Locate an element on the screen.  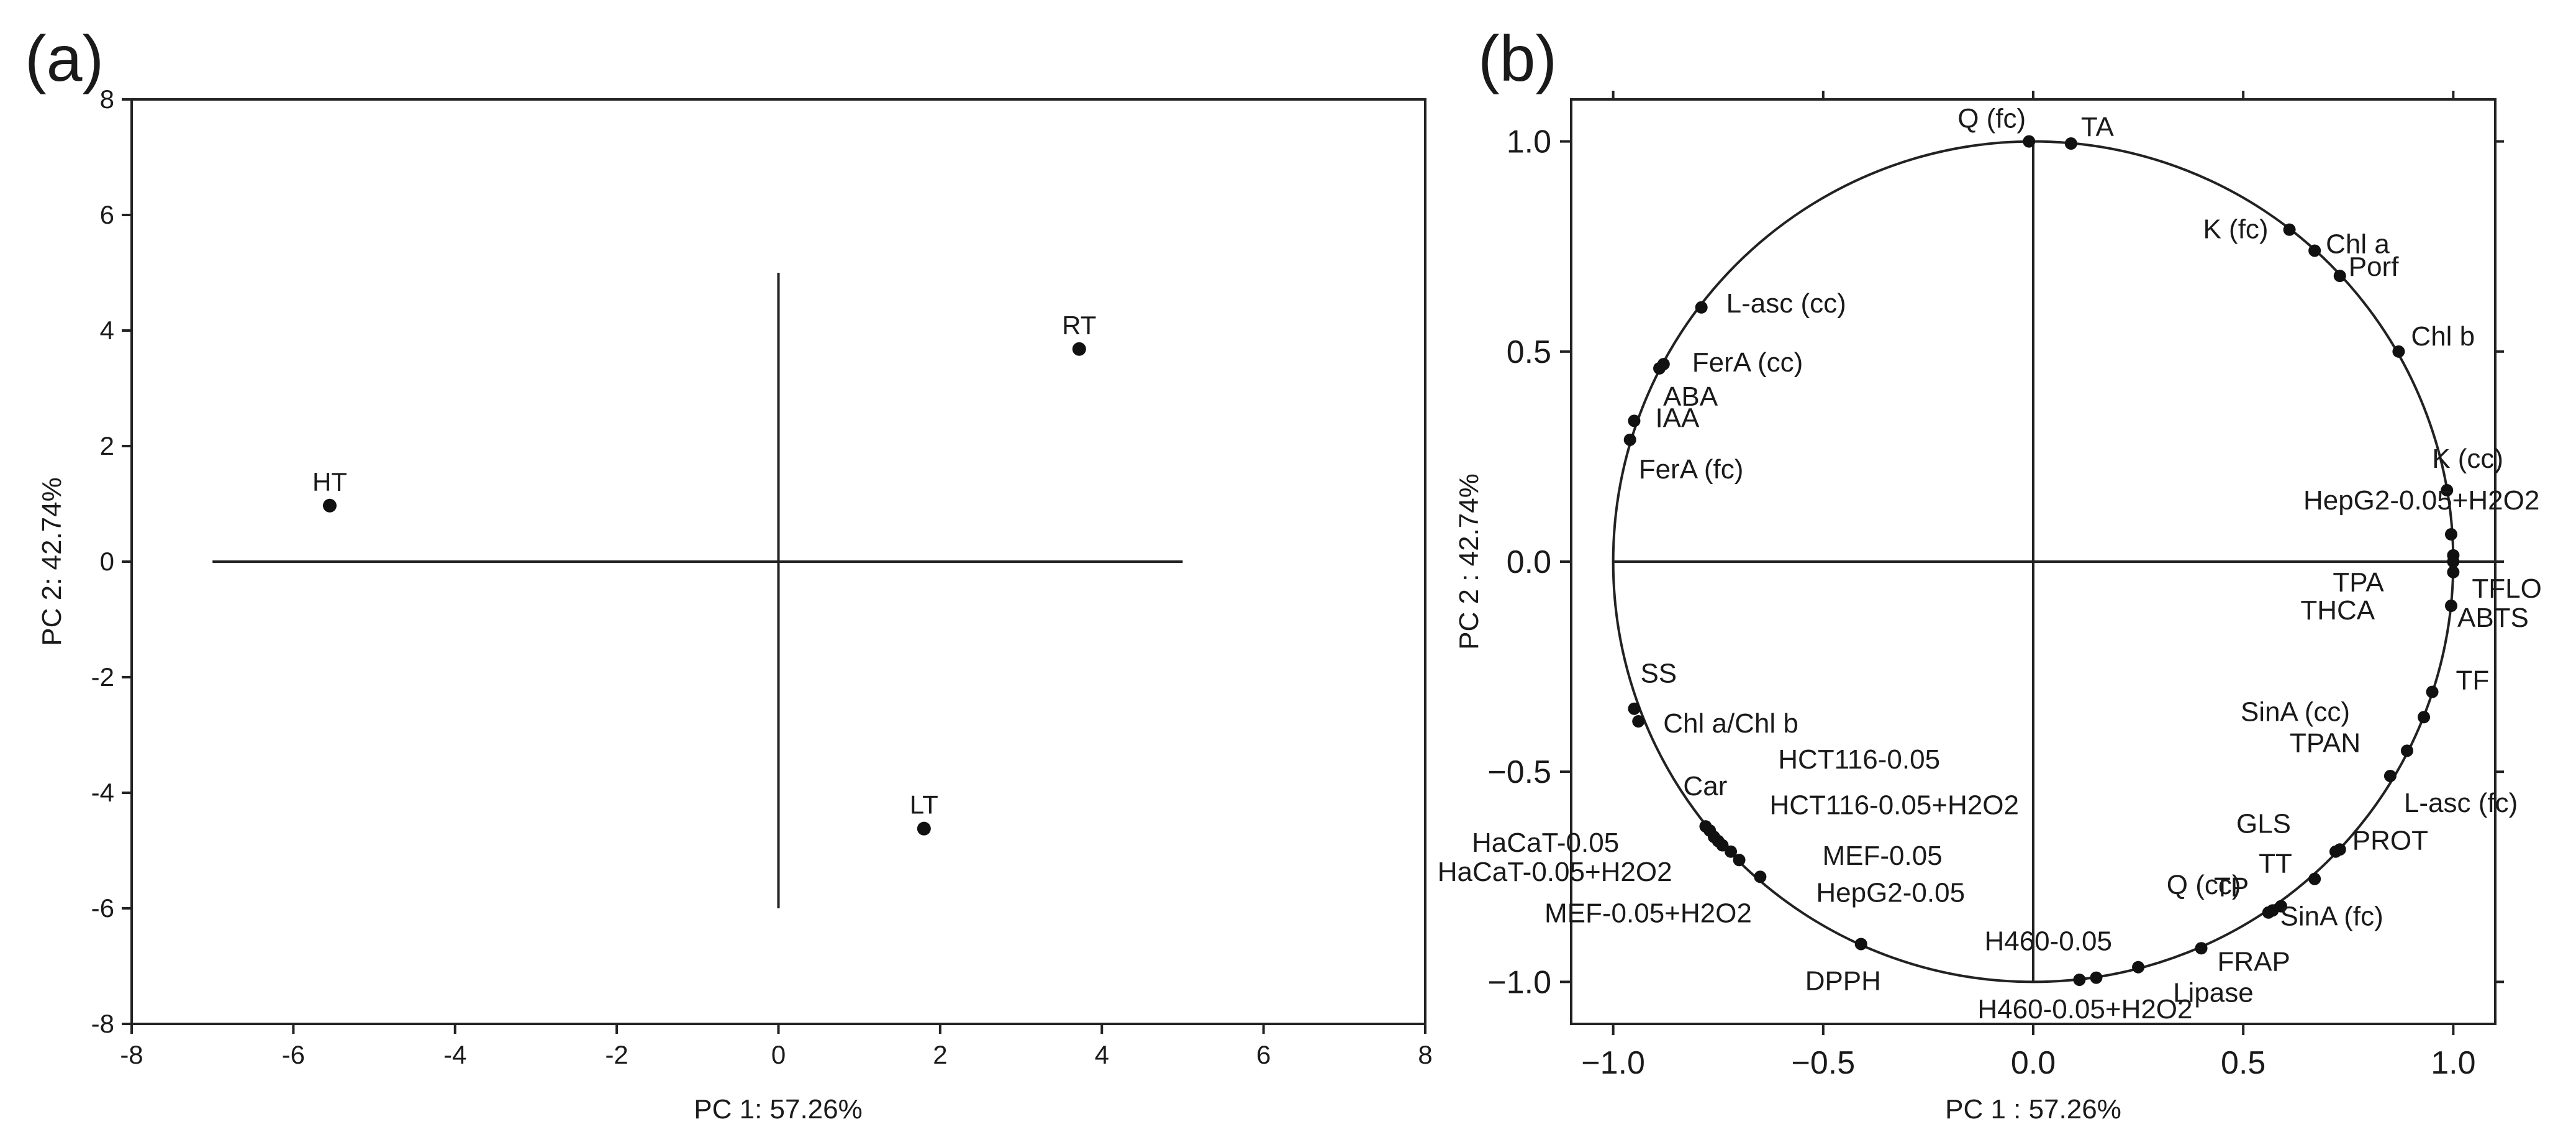
panel-b-point-label: Chl b is located at coordinates (2443, 336).